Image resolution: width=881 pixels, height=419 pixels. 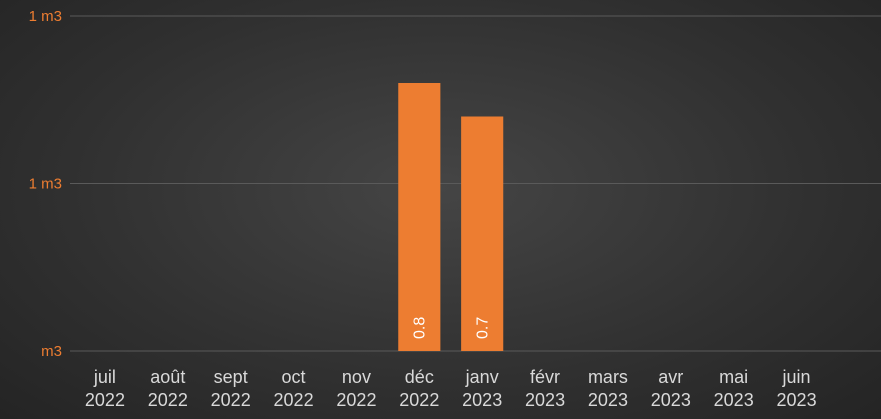 I want to click on data-label: 0.7, so click(x=482, y=328).